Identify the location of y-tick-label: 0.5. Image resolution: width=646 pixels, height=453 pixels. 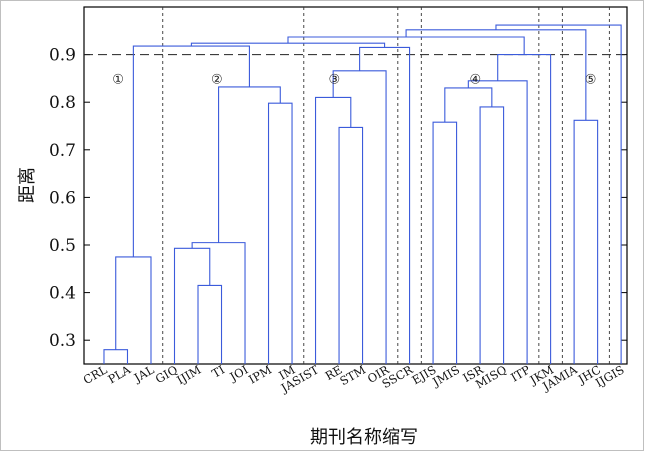
(62, 246).